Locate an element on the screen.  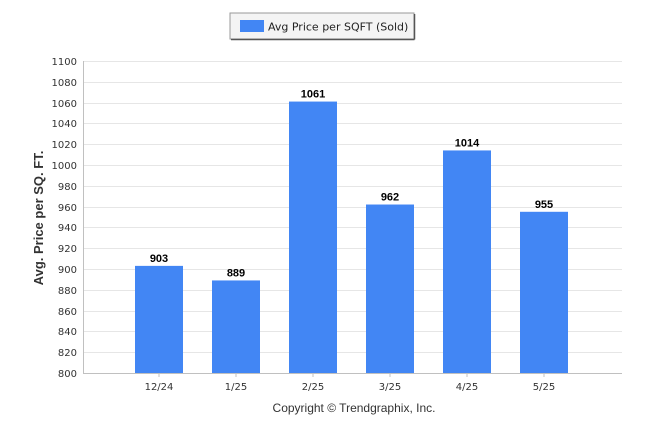
y-tick-label: 980 is located at coordinates (67, 187).